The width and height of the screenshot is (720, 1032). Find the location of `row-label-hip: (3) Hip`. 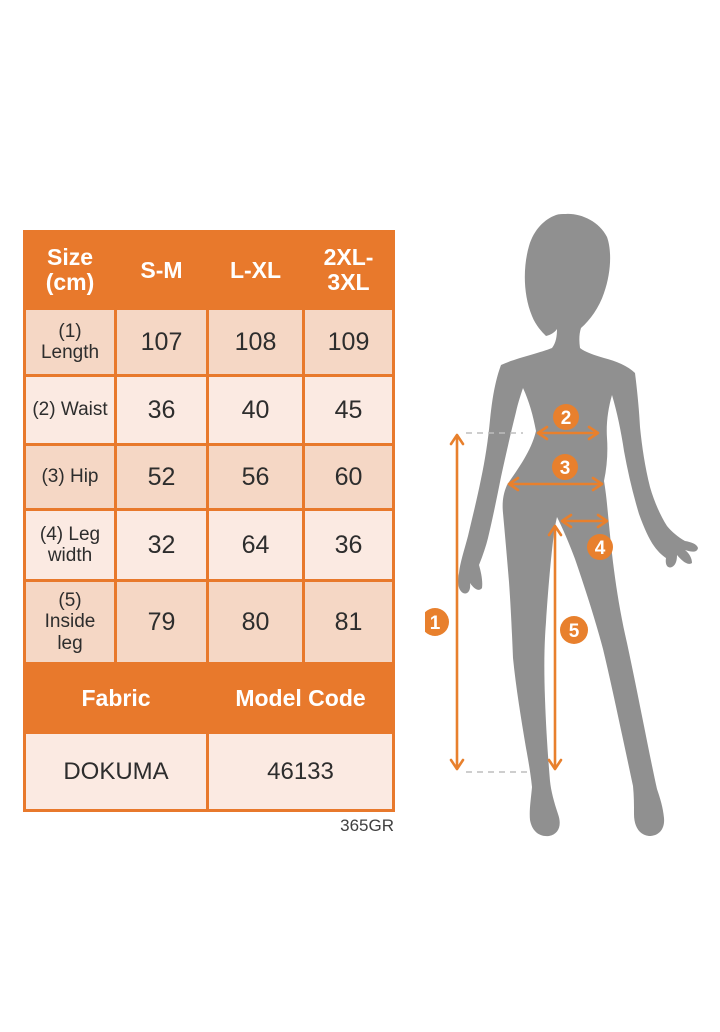

row-label-hip: (3) Hip is located at coordinates (70, 477).